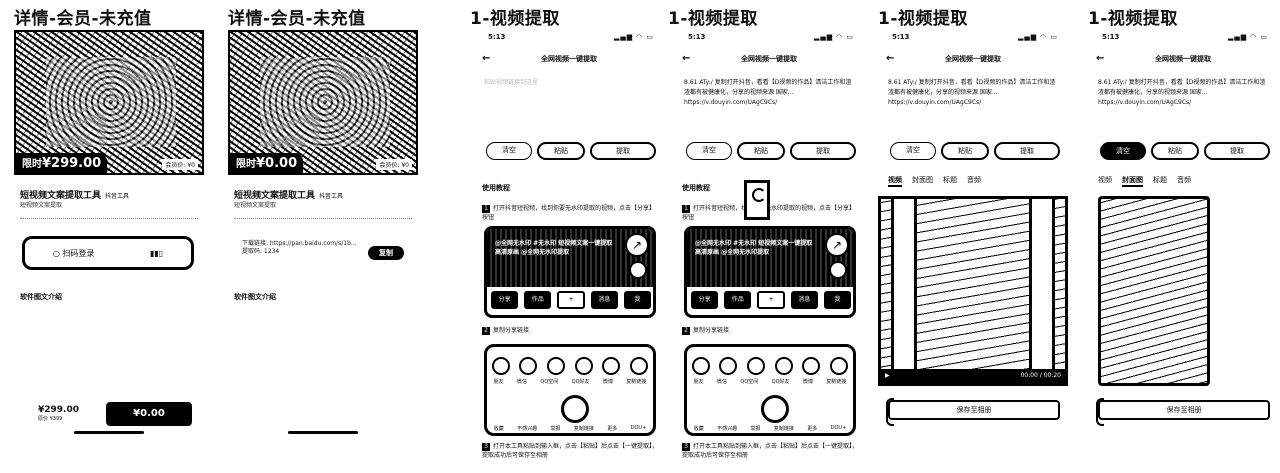 Image resolution: width=1280 pixels, height=473 pixels. What do you see at coordinates (323, 102) in the screenshot?
I see `product-hero-image: 限时¥0.00 会员价: ¥0` at bounding box center [323, 102].